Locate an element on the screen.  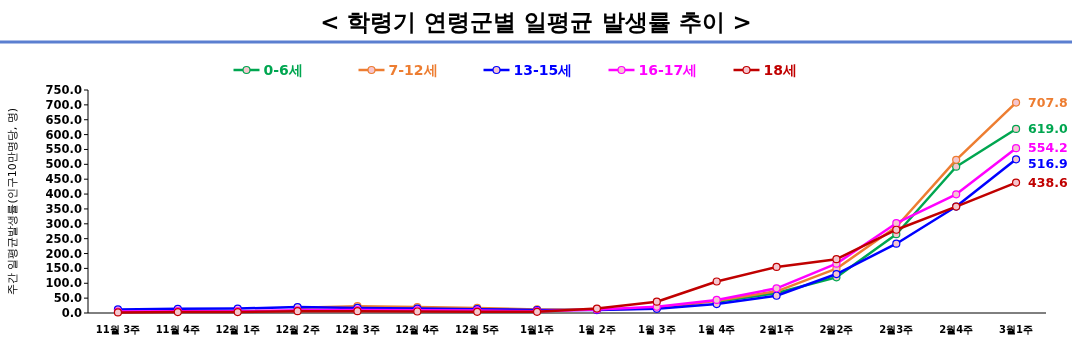
x-tick-label: 1월 4주 is located at coordinates (716, 329).